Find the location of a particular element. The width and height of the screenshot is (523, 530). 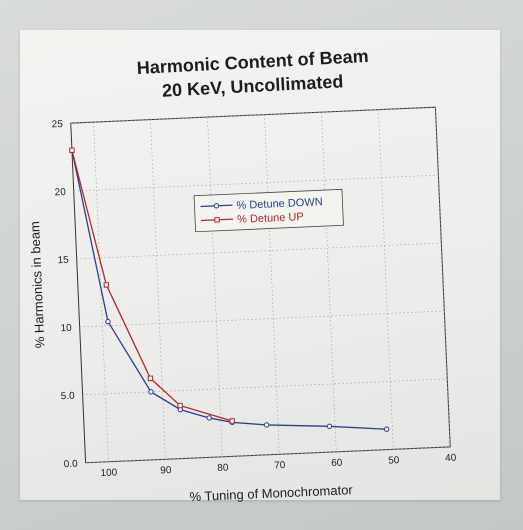

y-tick-label: 20 is located at coordinates (60, 192).